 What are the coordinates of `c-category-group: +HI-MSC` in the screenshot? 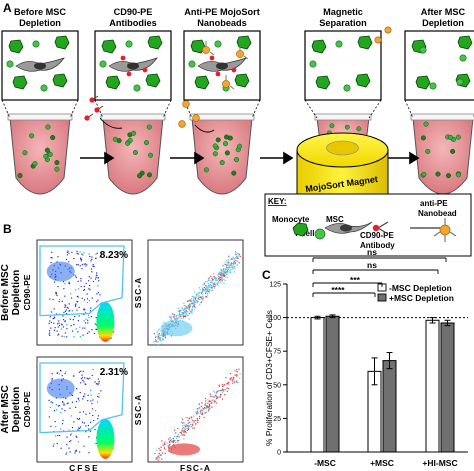 It's located at (440, 392).